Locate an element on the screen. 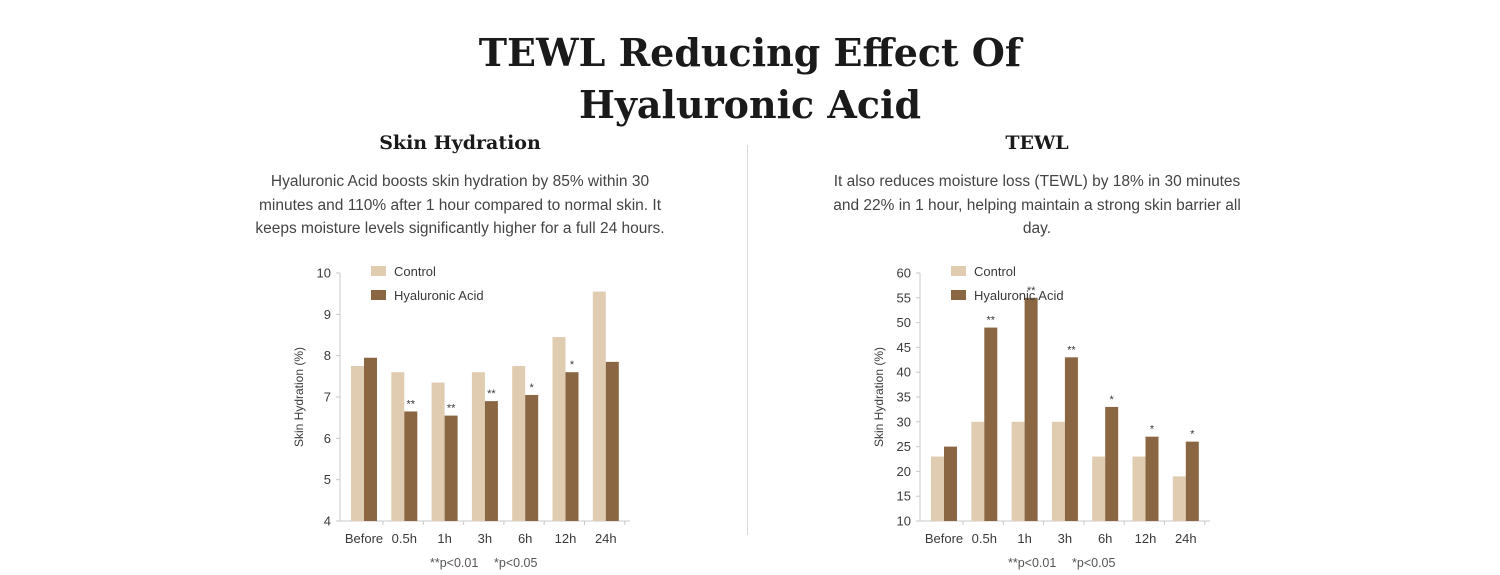 This screenshot has height=575, width=1500. y-tick-label: 45 is located at coordinates (904, 347).